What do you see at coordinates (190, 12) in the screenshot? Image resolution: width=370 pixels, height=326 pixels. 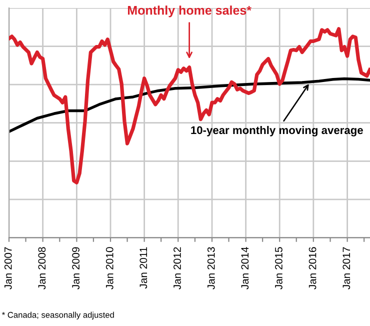 I see `annotation: Monthly home sales*` at bounding box center [190, 12].